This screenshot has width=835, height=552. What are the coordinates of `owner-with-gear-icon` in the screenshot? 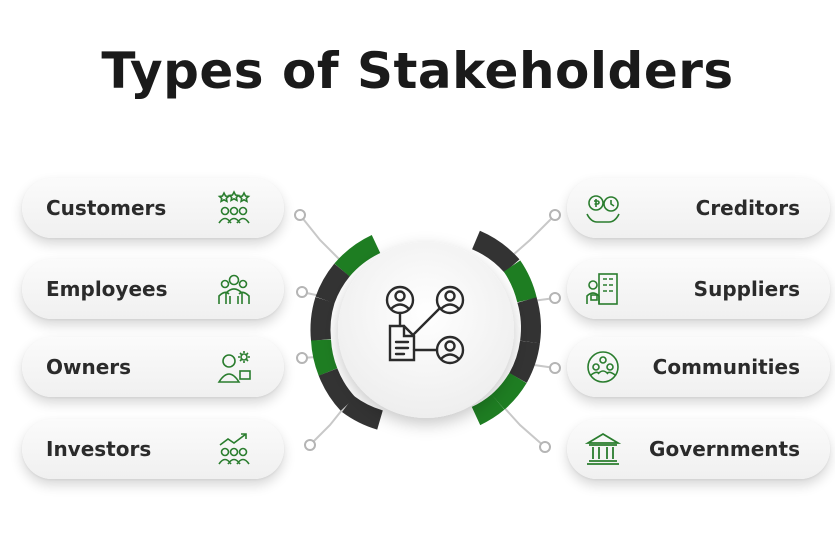 It's located at (234, 367).